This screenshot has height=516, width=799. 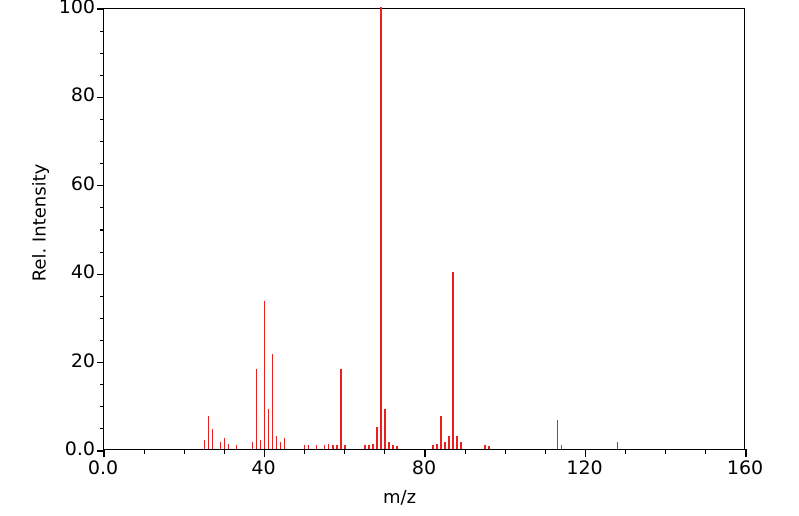 What do you see at coordinates (584, 468) in the screenshot?
I see `x-axis-tick-label: 120` at bounding box center [584, 468].